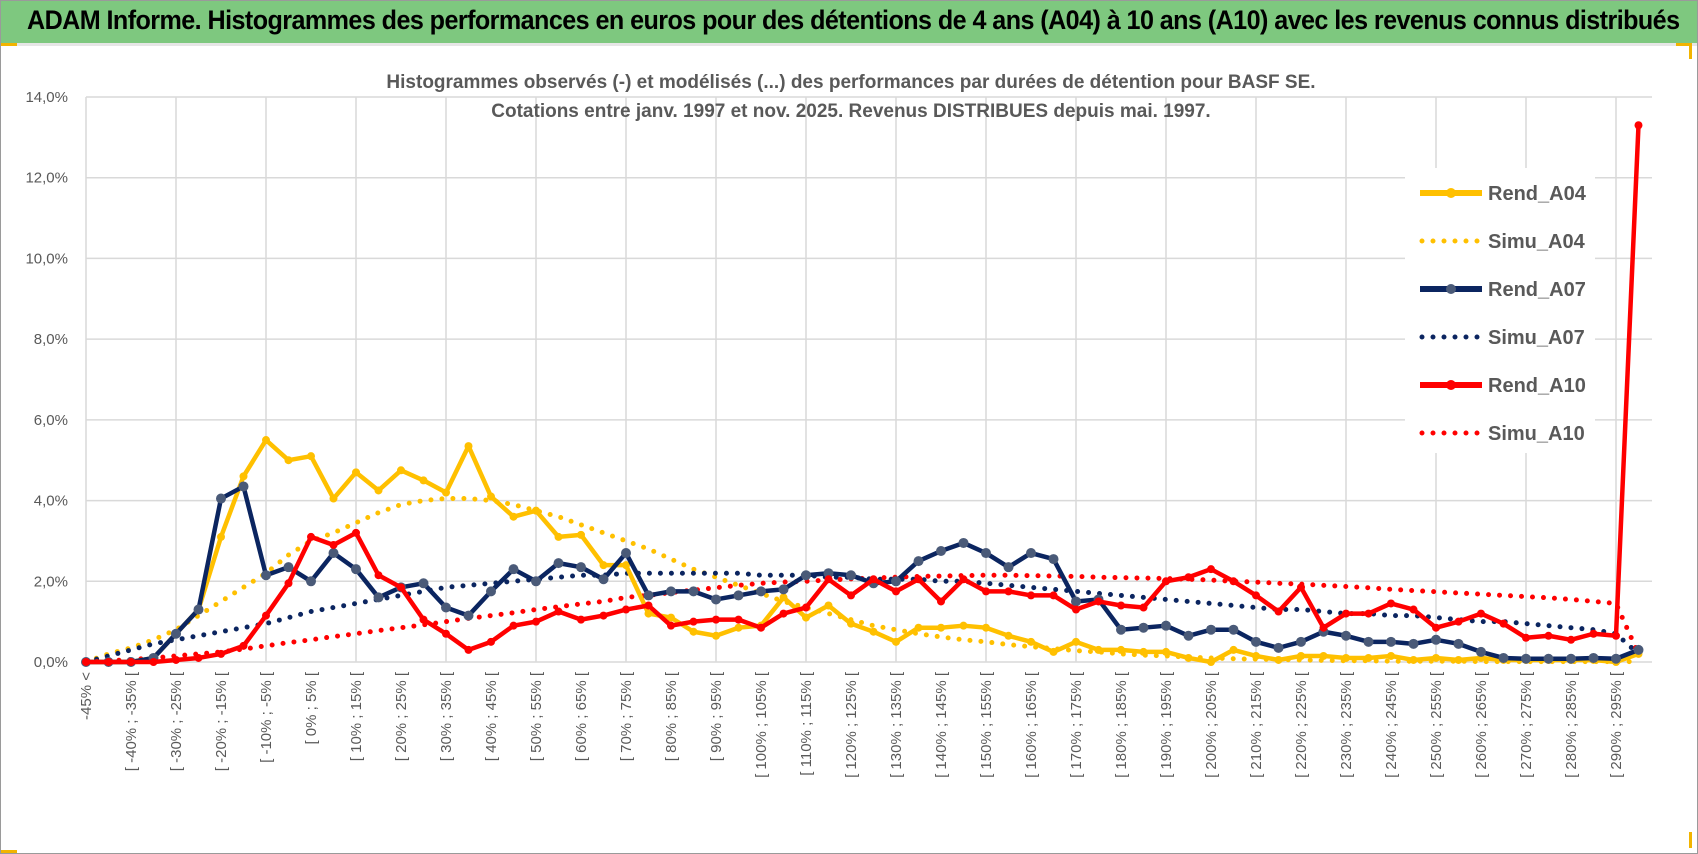 Image resolution: width=1698 pixels, height=854 pixels. Describe the element at coordinates (46, 258) in the screenshot. I see `y-tick-label: 10,0%` at that location.